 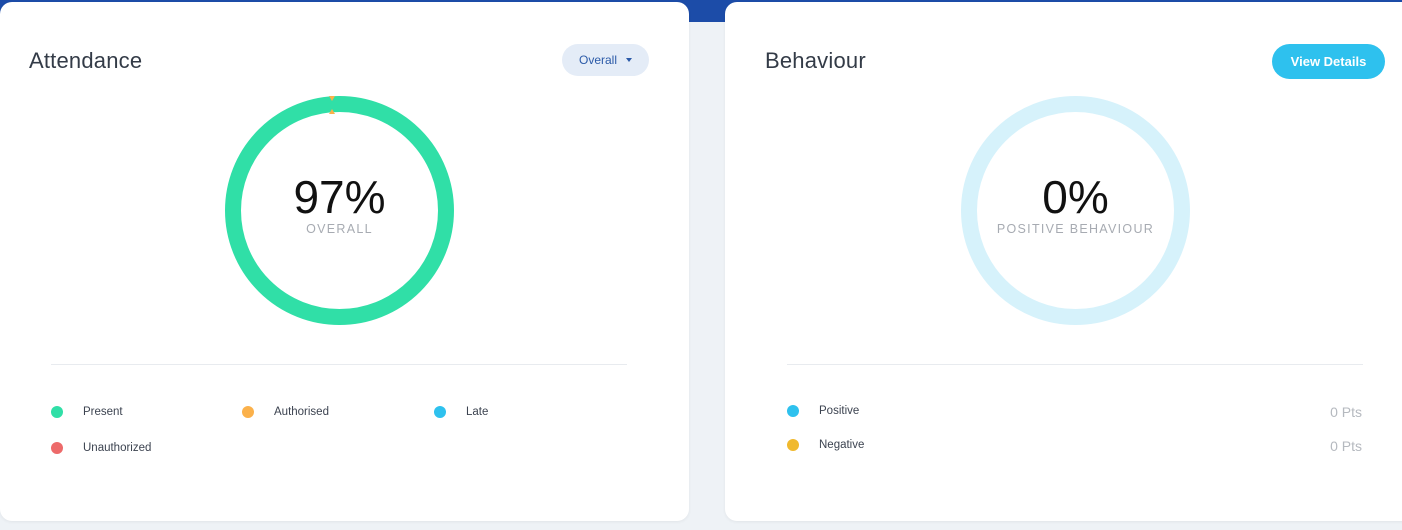 I want to click on attendance-title: Attendance, so click(x=86, y=60).